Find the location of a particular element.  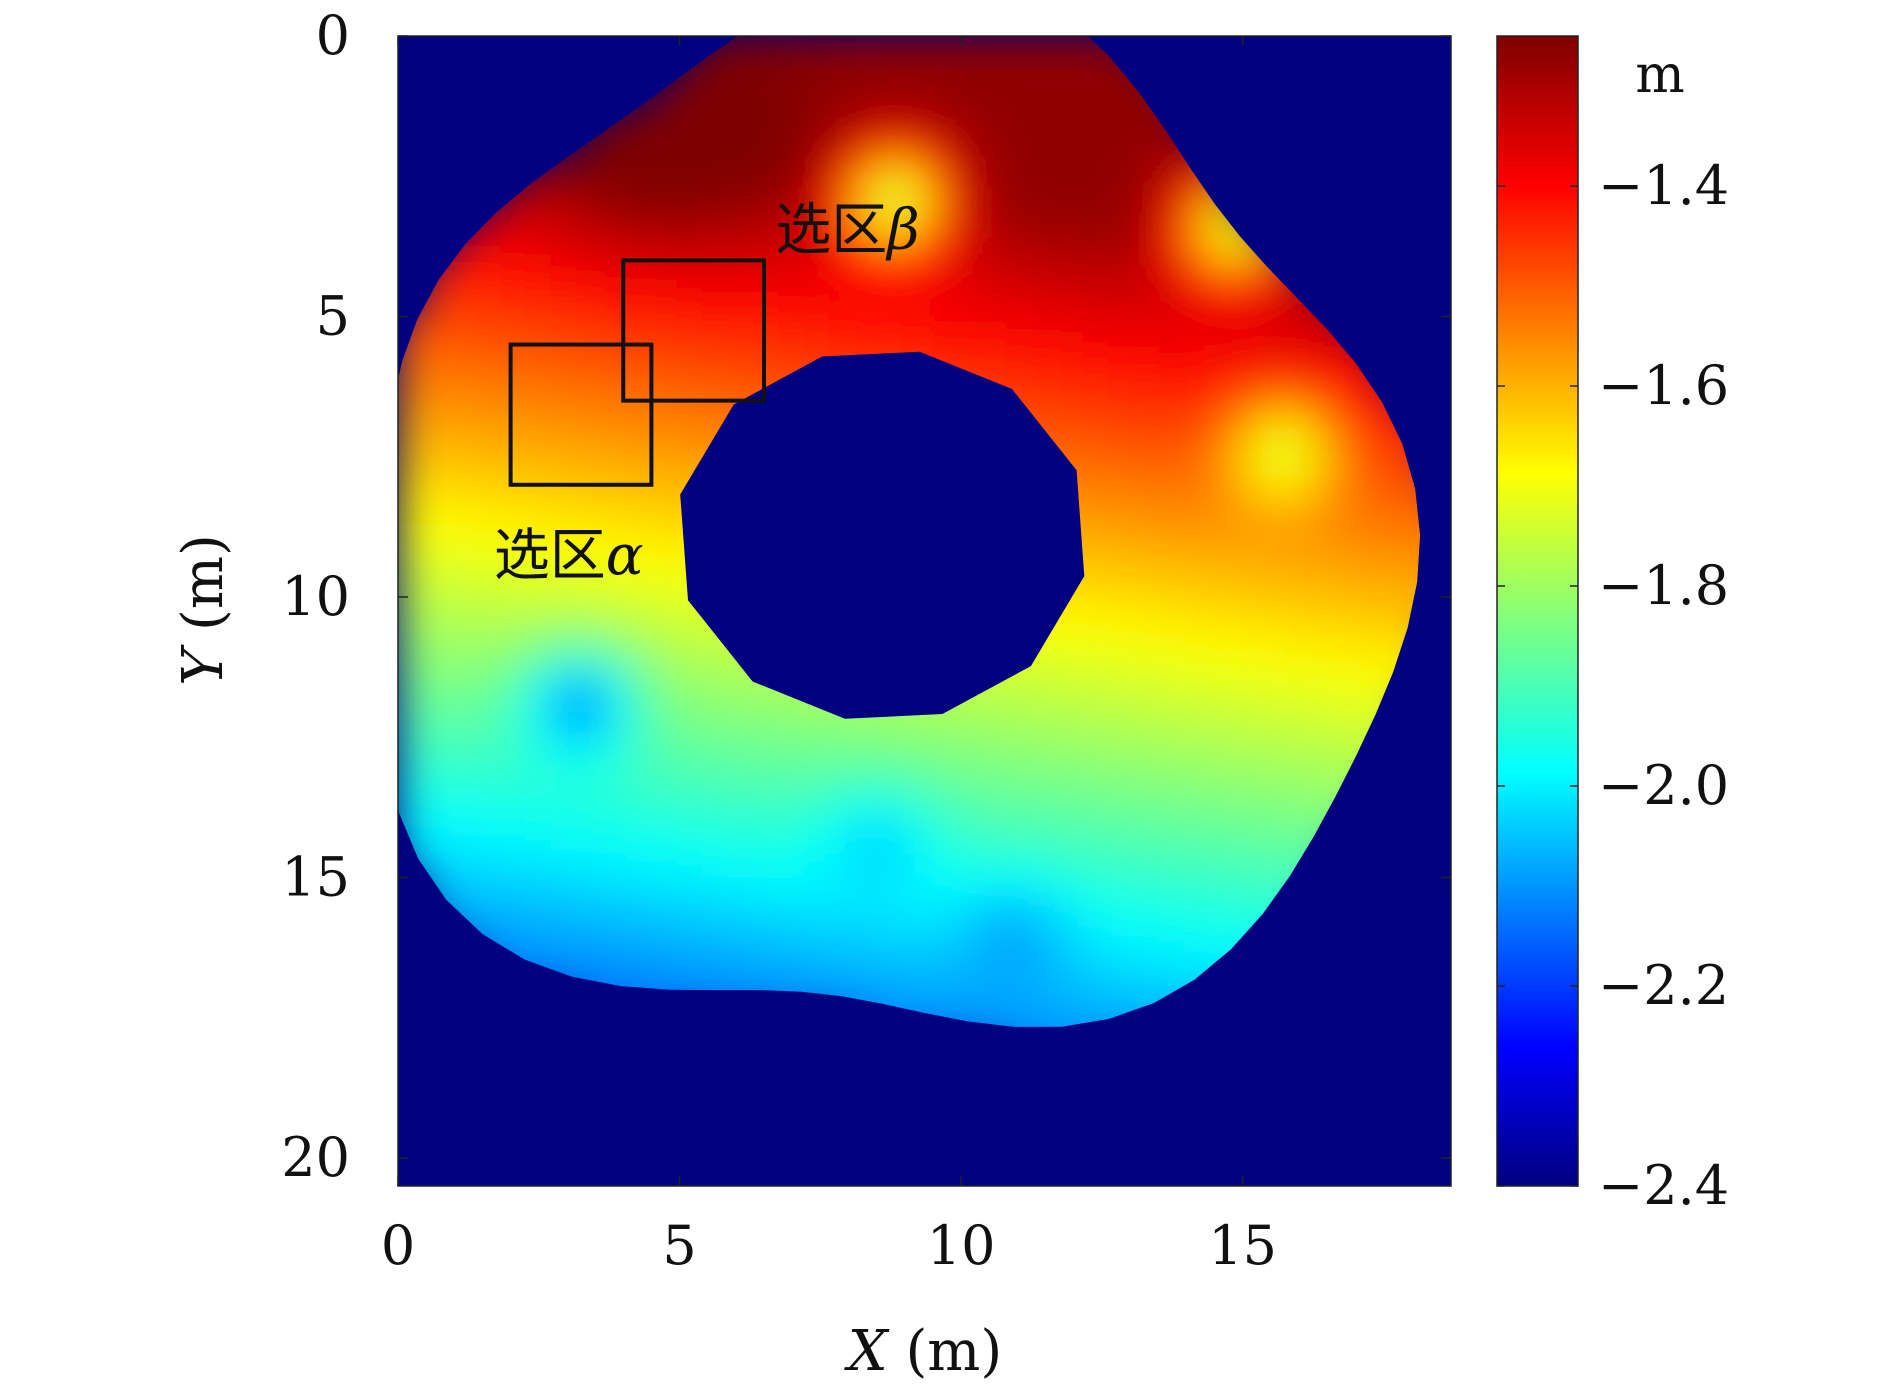

region-label: 选区α is located at coordinates (569, 556).